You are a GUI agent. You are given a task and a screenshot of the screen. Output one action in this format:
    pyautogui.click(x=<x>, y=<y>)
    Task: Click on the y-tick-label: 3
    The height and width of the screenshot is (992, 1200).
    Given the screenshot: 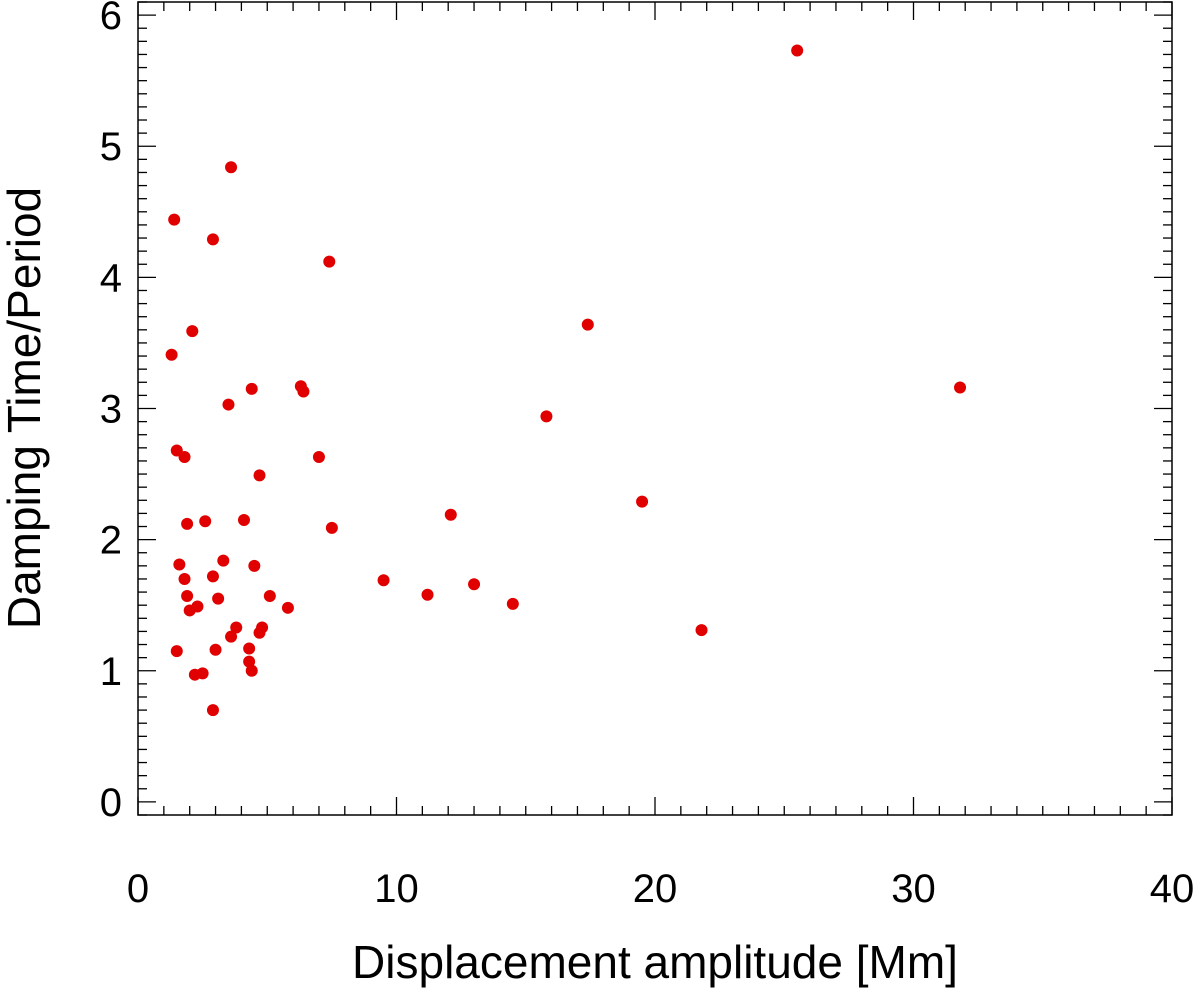 What is the action you would take?
    pyautogui.click(x=111, y=410)
    